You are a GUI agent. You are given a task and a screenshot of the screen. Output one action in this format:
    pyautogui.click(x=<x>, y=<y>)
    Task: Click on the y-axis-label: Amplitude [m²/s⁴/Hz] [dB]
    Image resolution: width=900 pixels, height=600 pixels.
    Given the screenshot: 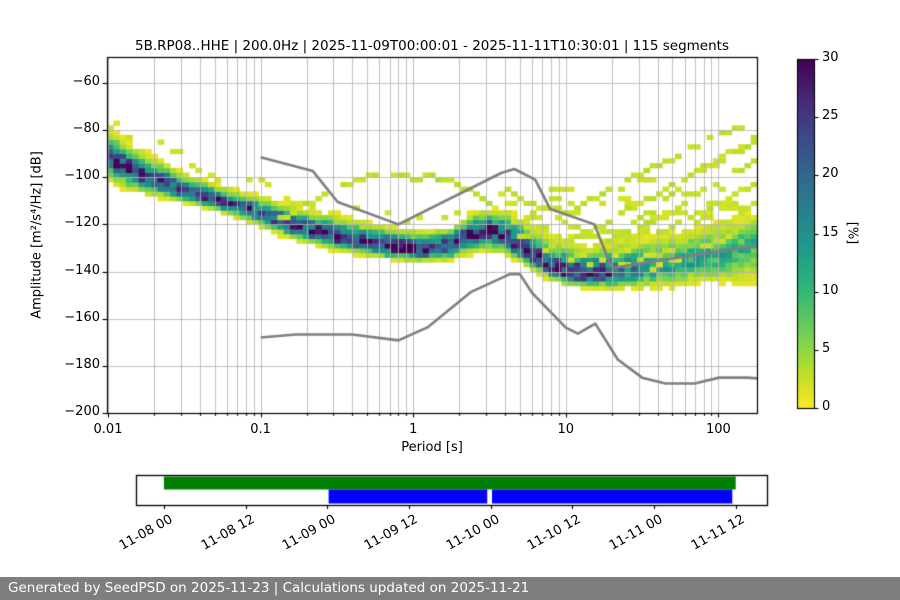 What is the action you would take?
    pyautogui.click(x=37, y=235)
    